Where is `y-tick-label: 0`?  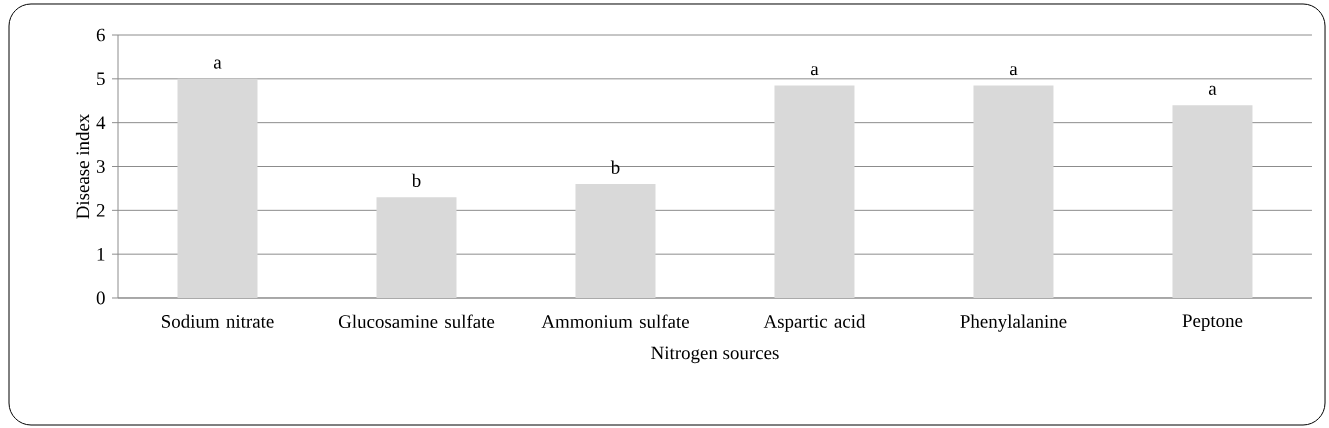 y-tick-label: 0 is located at coordinates (100, 298).